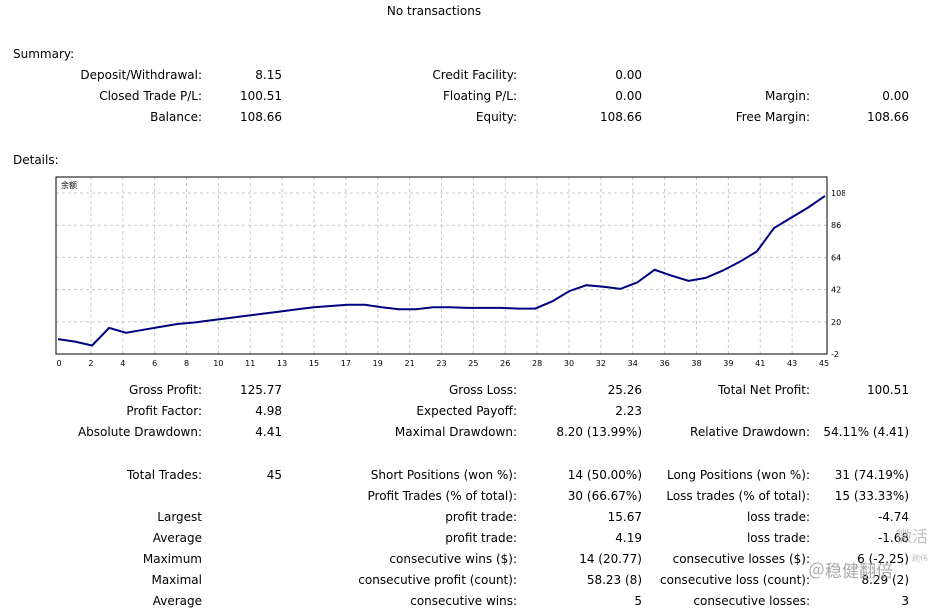  What do you see at coordinates (274, 475) in the screenshot?
I see `total-trades-value: 45` at bounding box center [274, 475].